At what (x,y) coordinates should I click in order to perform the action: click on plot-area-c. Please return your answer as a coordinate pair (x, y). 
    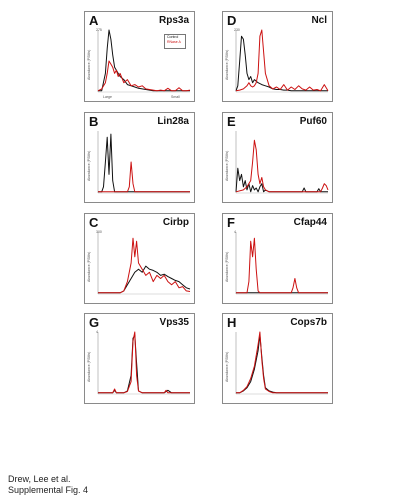
    Looking at the image, I should click on (144, 263).